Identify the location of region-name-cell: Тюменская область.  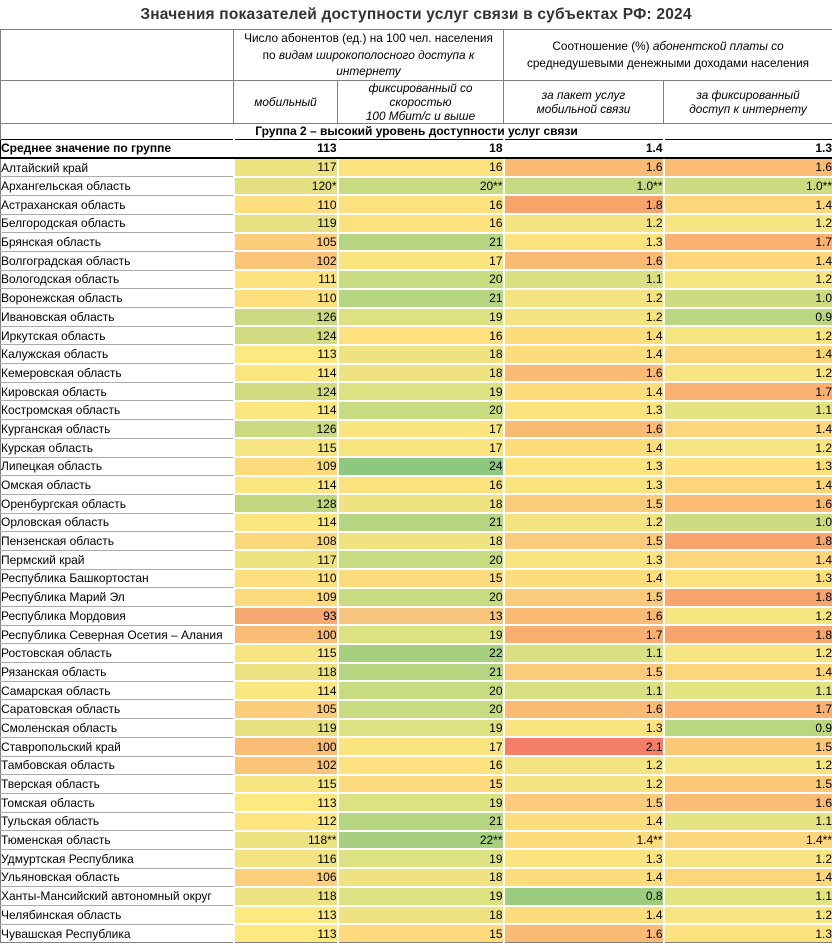
(117, 840).